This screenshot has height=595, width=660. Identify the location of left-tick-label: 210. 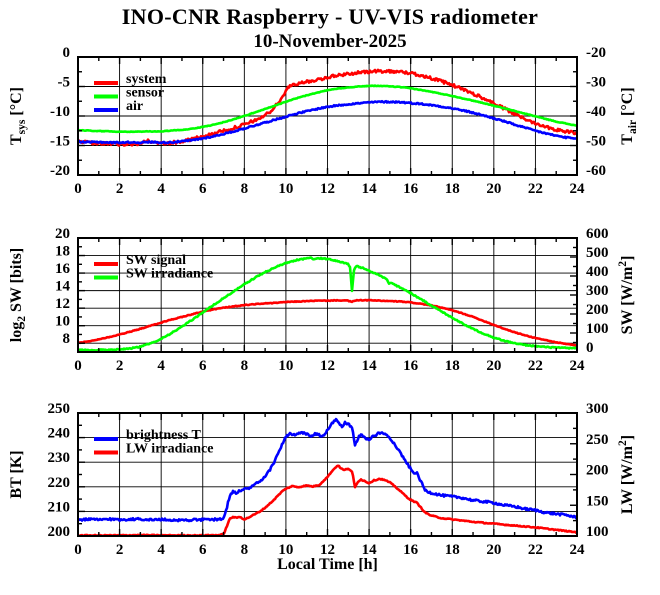
(59, 507).